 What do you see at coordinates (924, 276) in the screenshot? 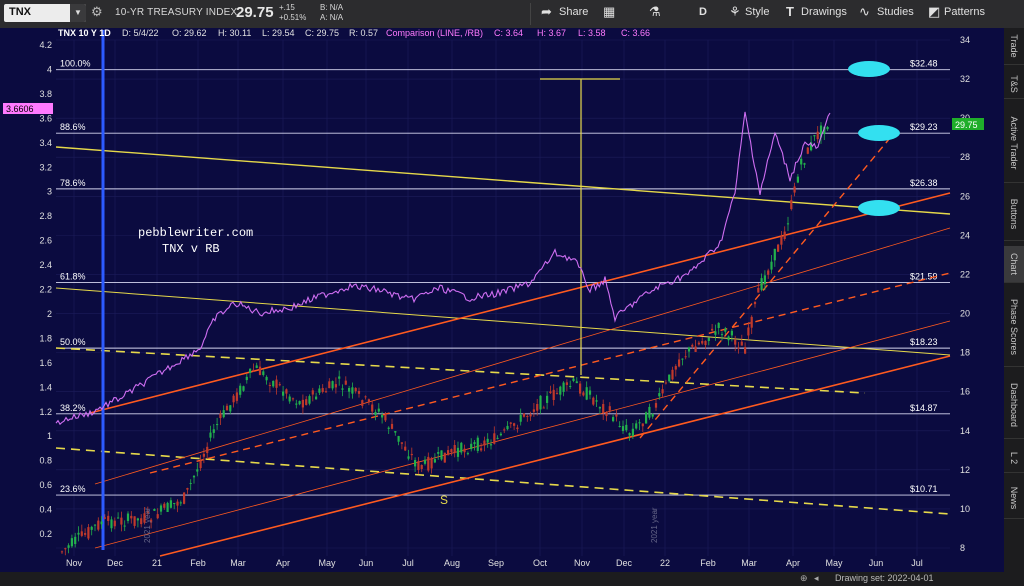
I see `fib-price-label: $21.59` at bounding box center [924, 276].